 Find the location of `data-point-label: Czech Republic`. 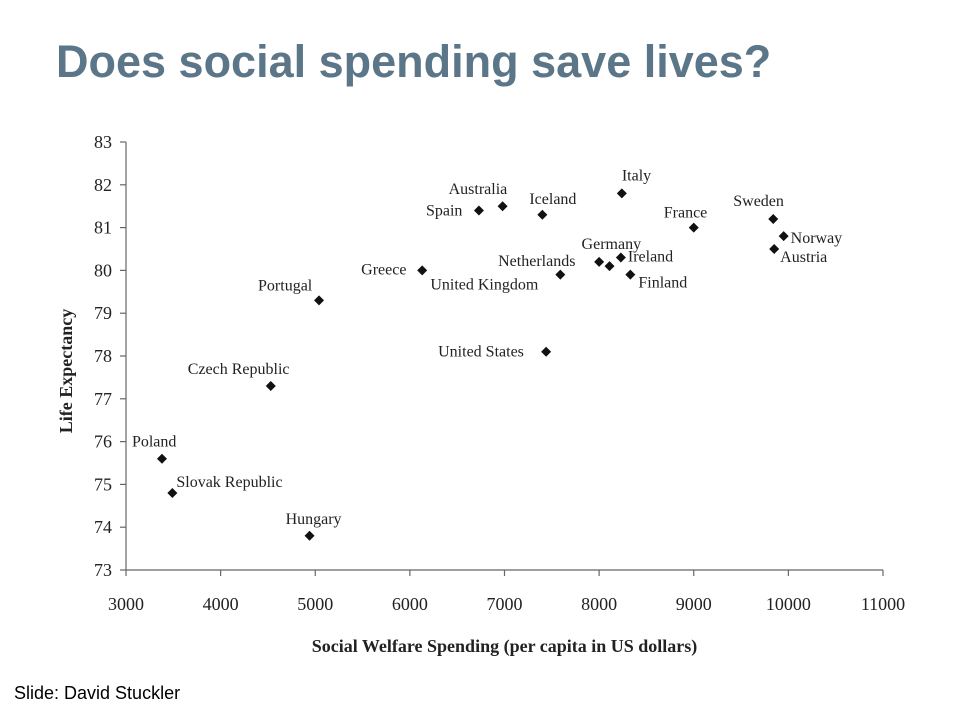

data-point-label: Czech Republic is located at coordinates (239, 369).